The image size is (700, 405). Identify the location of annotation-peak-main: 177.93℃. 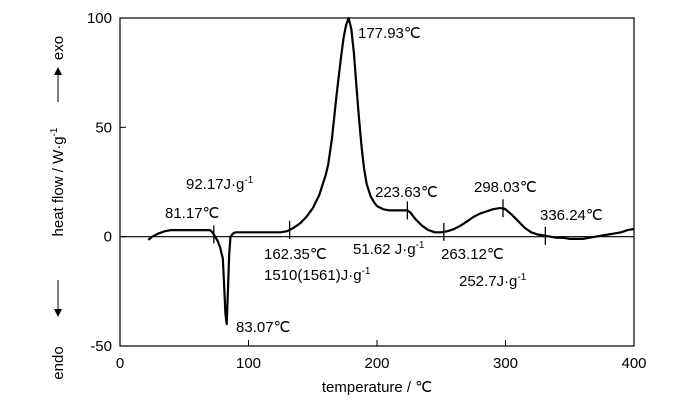
(389, 33).